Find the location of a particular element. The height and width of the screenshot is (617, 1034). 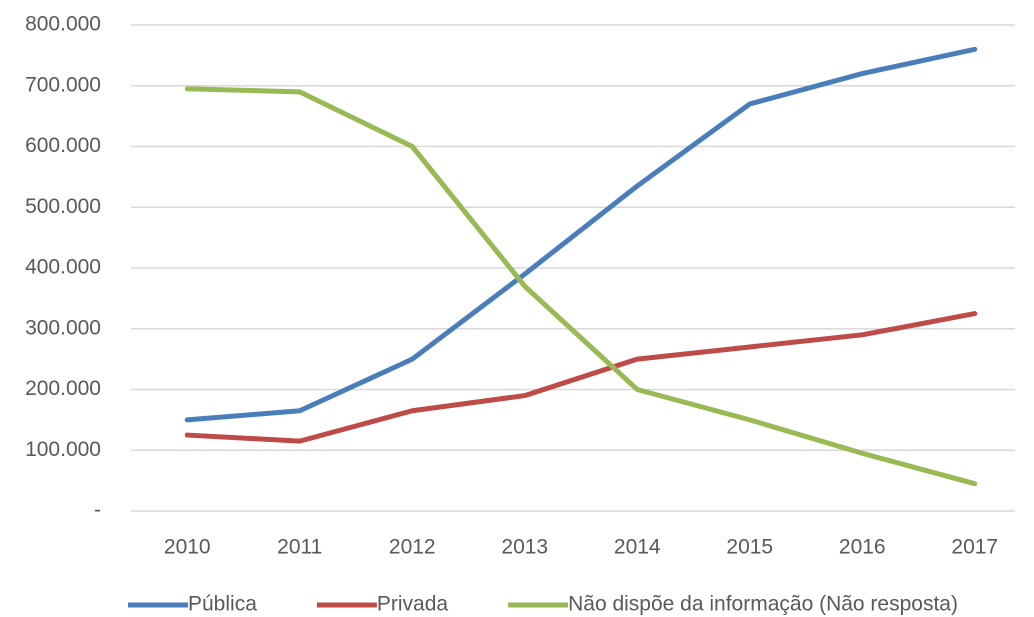

x-tick-label: 2017 is located at coordinates (974, 547).